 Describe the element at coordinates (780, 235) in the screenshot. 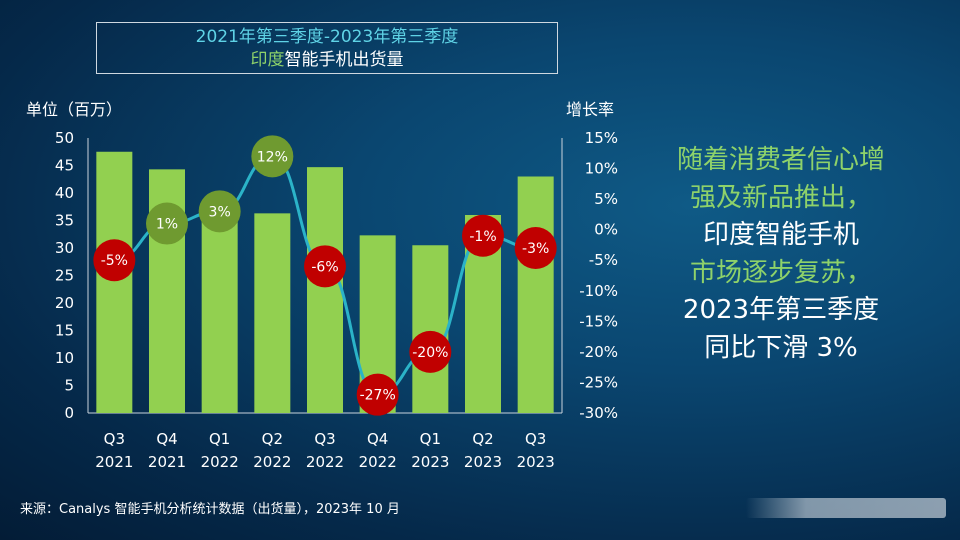

I see `side-text-line3: 印度智能手机` at that location.